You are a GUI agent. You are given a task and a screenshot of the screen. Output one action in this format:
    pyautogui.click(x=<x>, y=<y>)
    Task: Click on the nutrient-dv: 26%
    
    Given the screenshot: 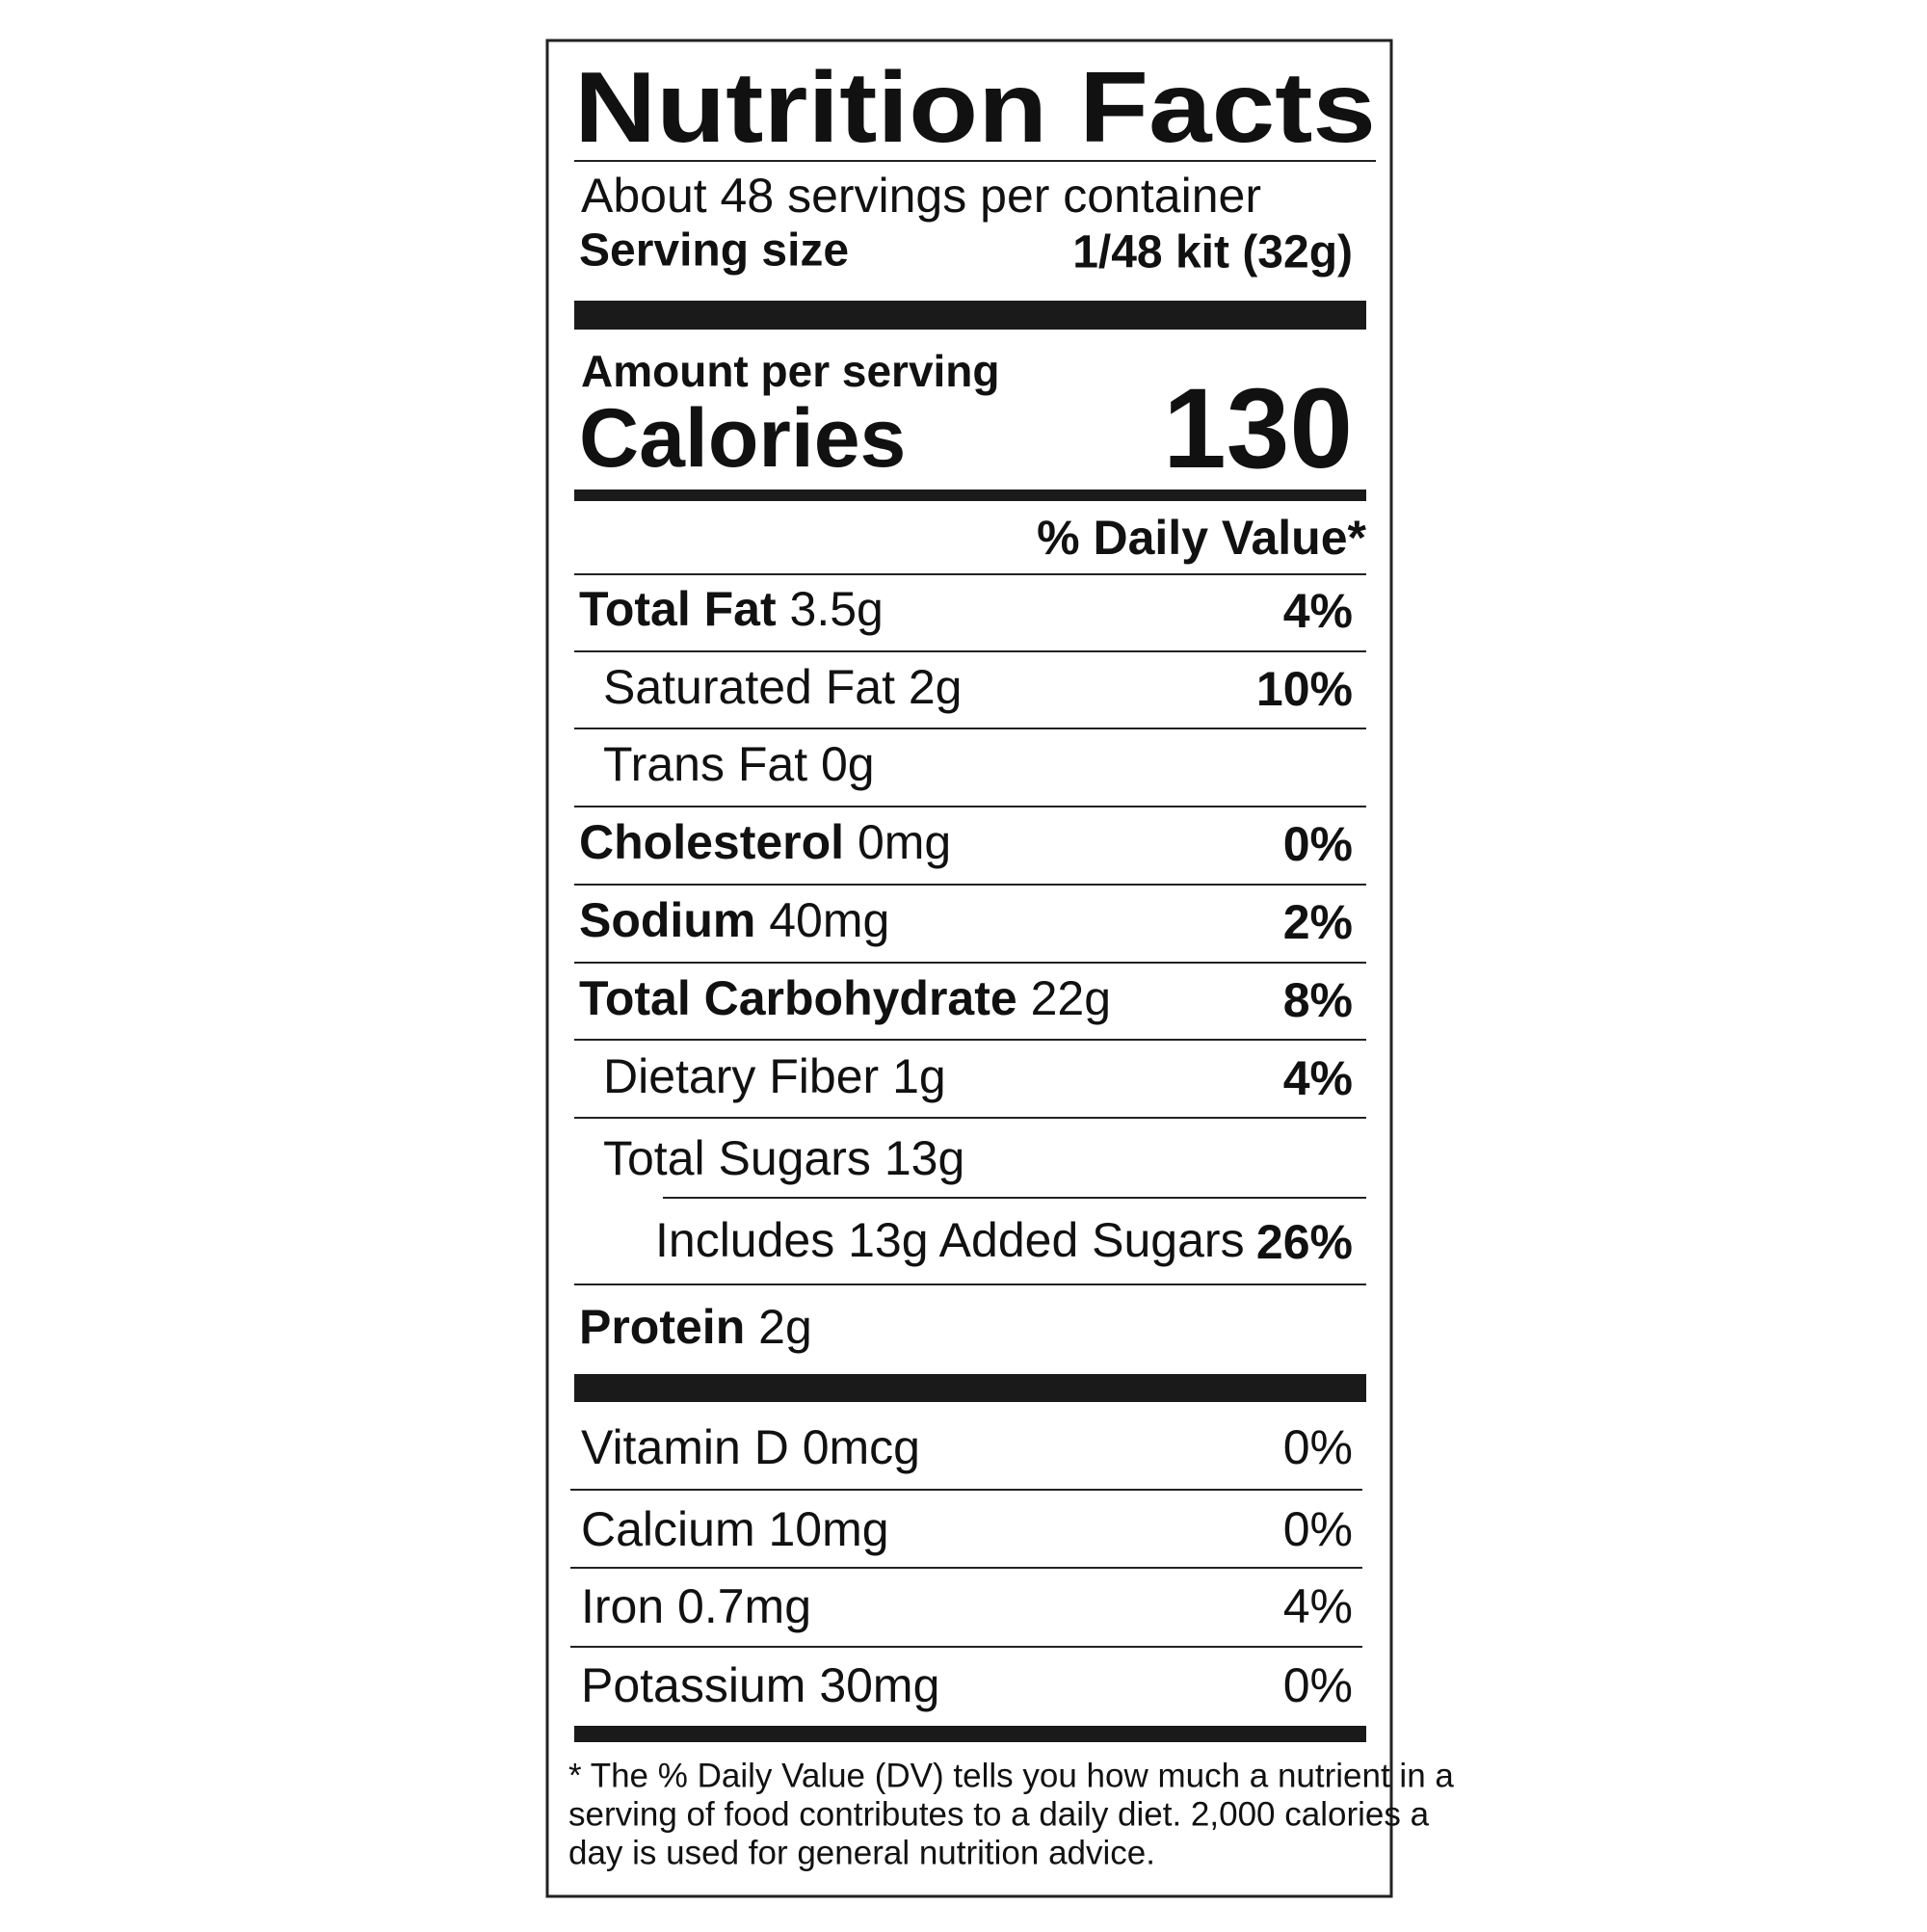 What is the action you would take?
    pyautogui.click(x=1304, y=1242)
    